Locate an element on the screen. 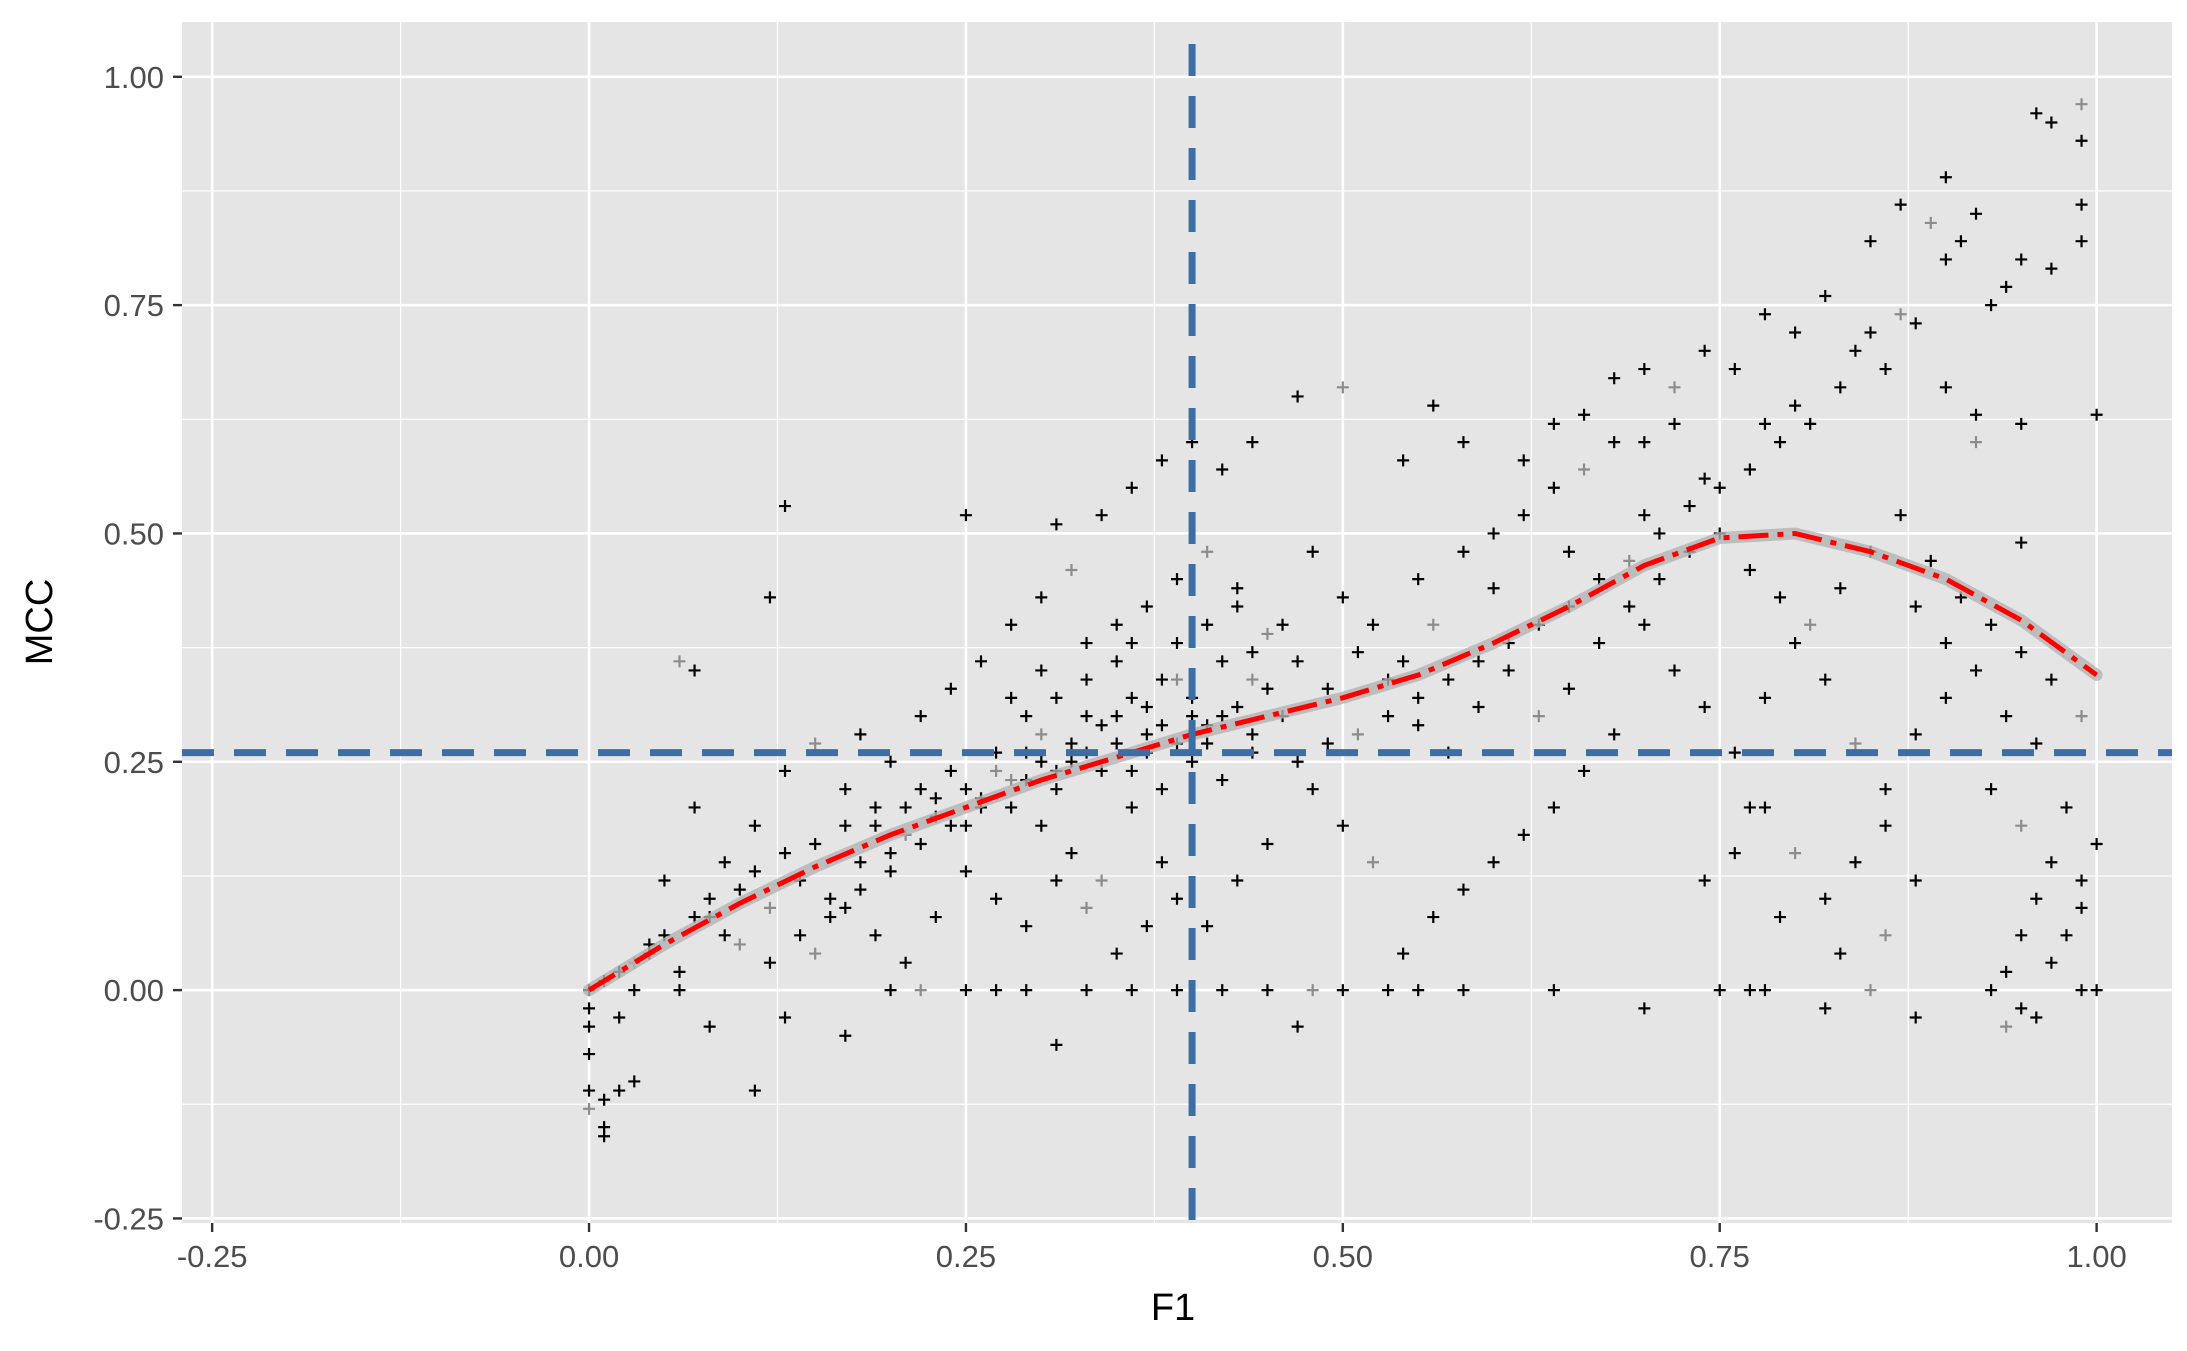 The width and height of the screenshot is (2187, 1351). x-tick-label: -0.25 is located at coordinates (212, 1256).